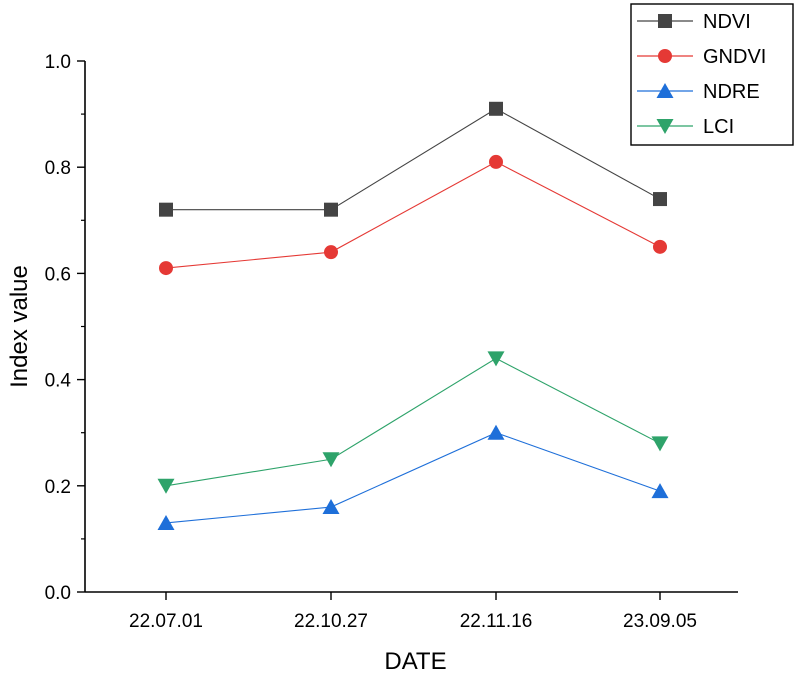  Describe the element at coordinates (660, 621) in the screenshot. I see `x-tick-label: 23.09.05` at that location.